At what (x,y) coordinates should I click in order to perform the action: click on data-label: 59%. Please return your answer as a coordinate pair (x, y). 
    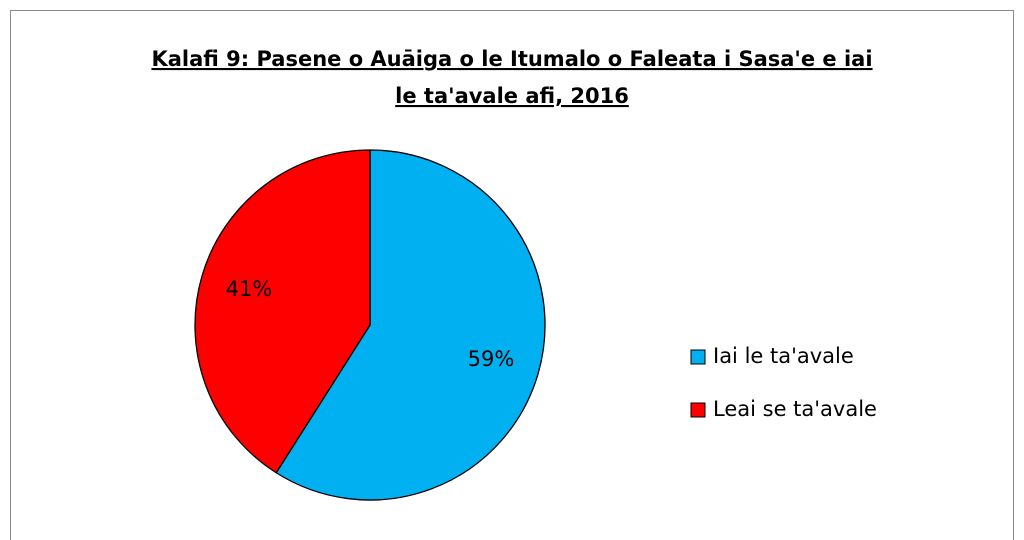
    Looking at the image, I should click on (491, 359).